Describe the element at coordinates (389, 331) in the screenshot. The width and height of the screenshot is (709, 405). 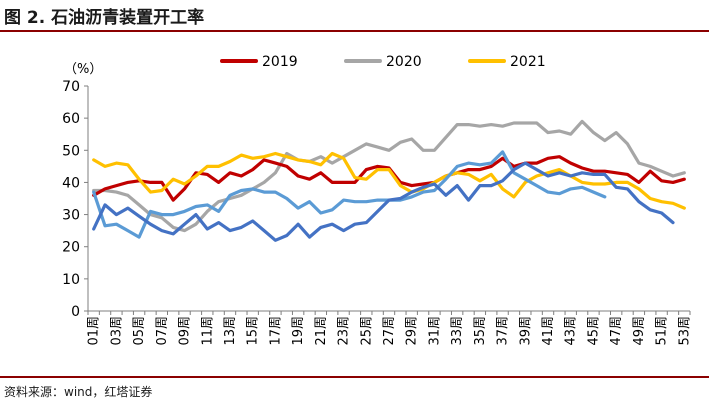
I see `x-tick-label: 27周` at that location.